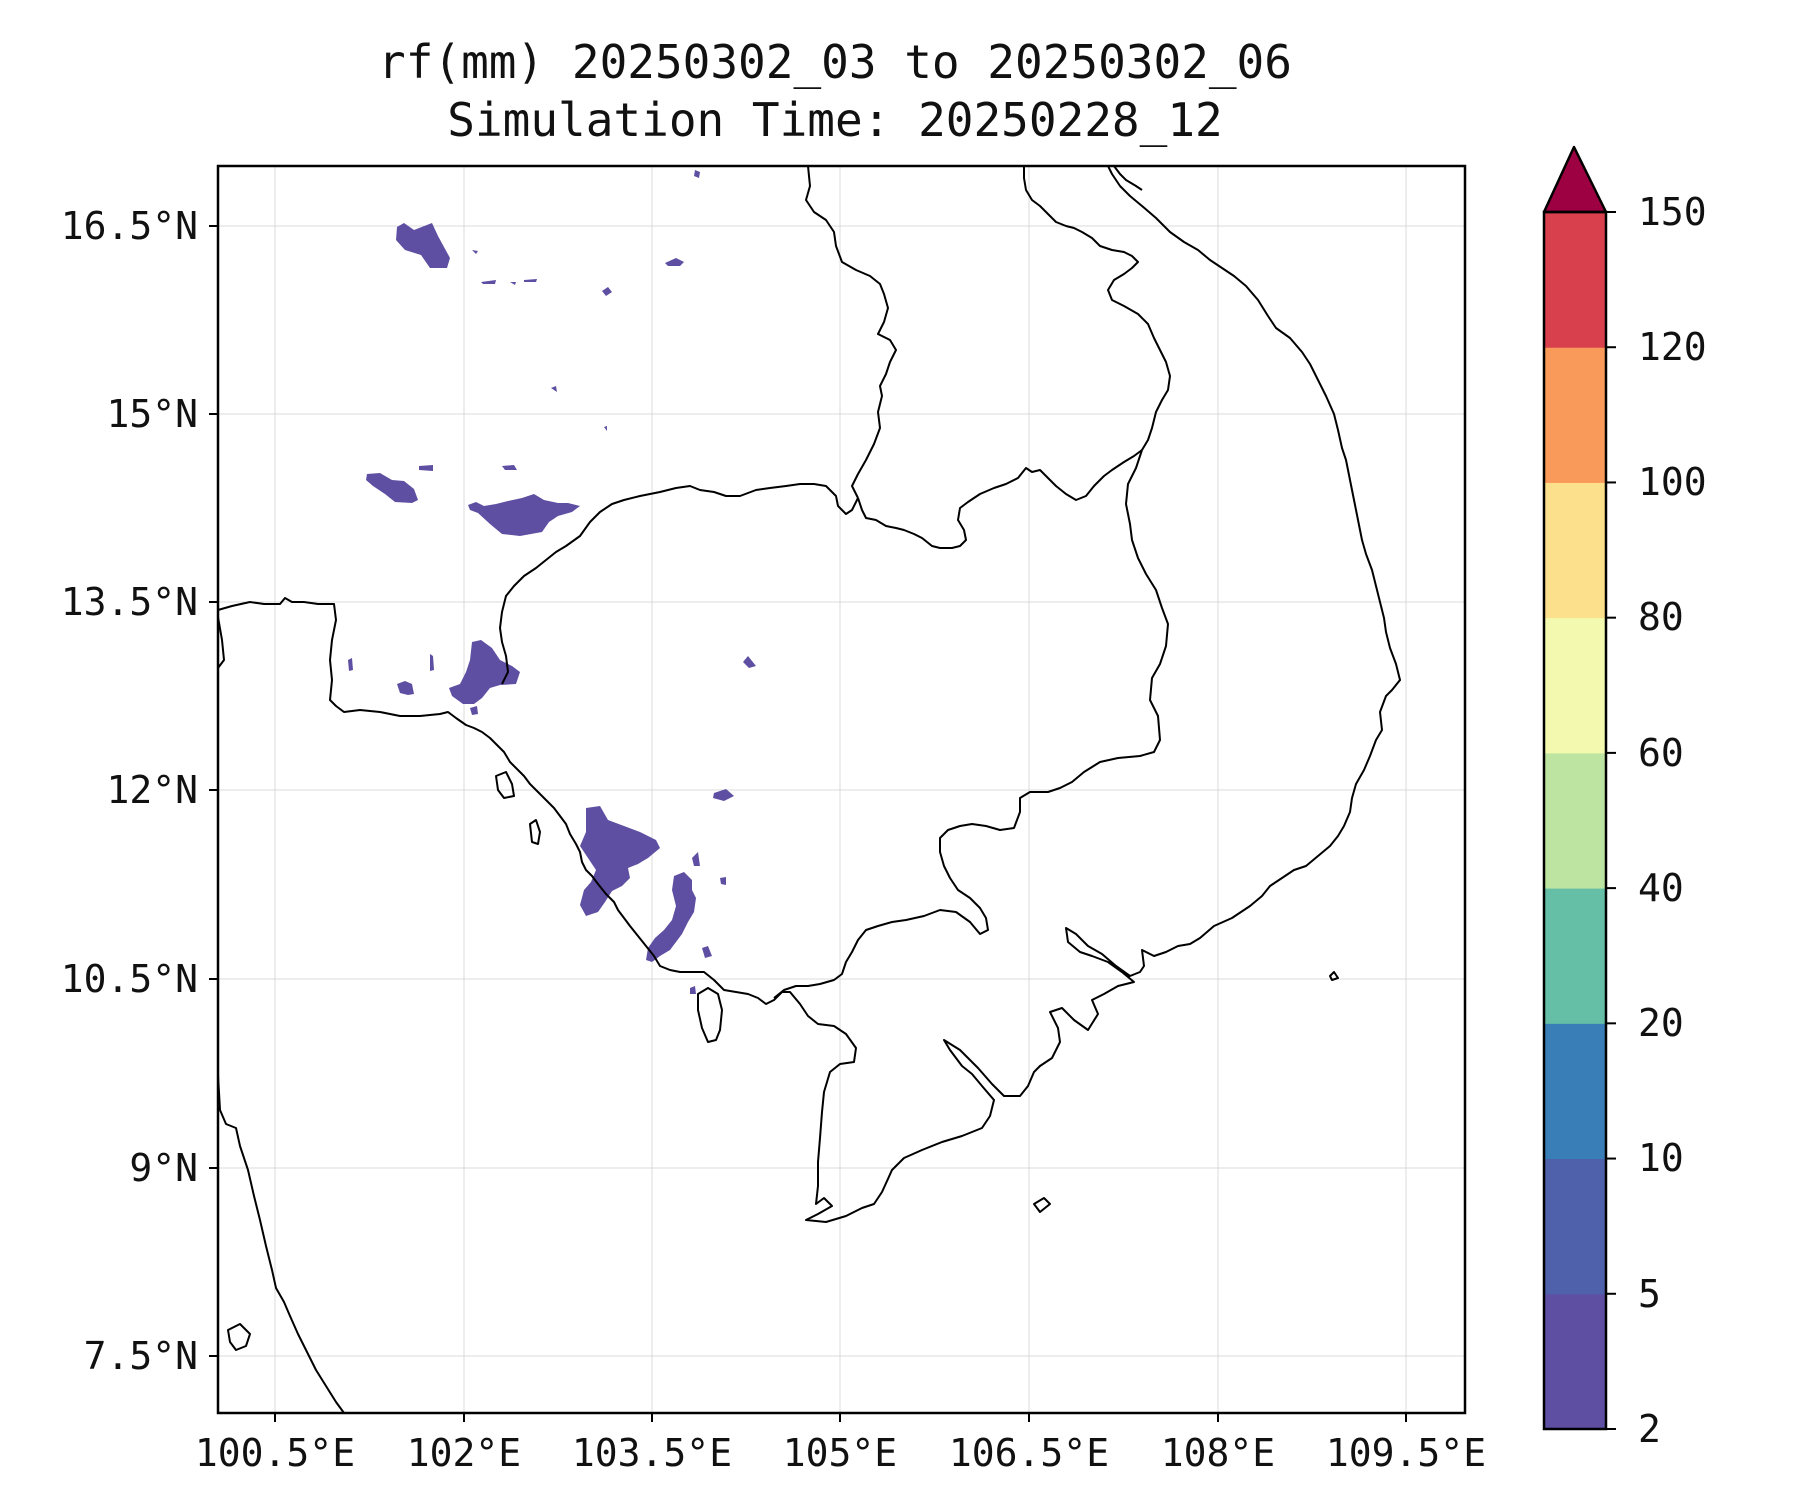  Describe the element at coordinates (1661, 753) in the screenshot. I see `colorbar-label: 60` at that location.